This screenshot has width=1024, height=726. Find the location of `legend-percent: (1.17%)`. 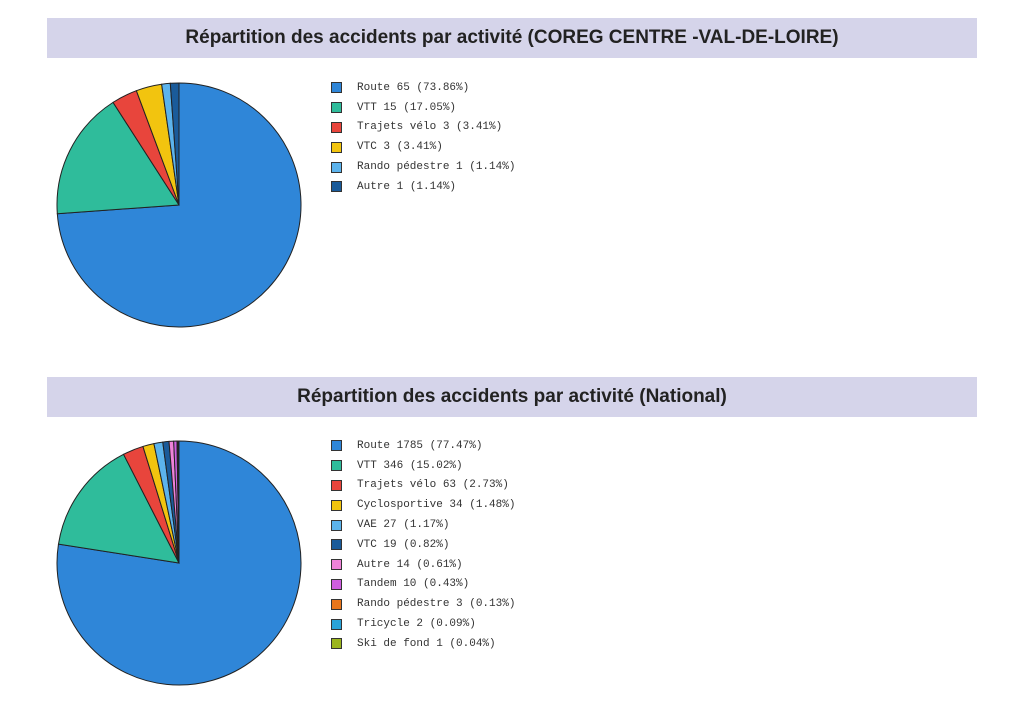

legend-percent: (1.17%) is located at coordinates (423, 525).